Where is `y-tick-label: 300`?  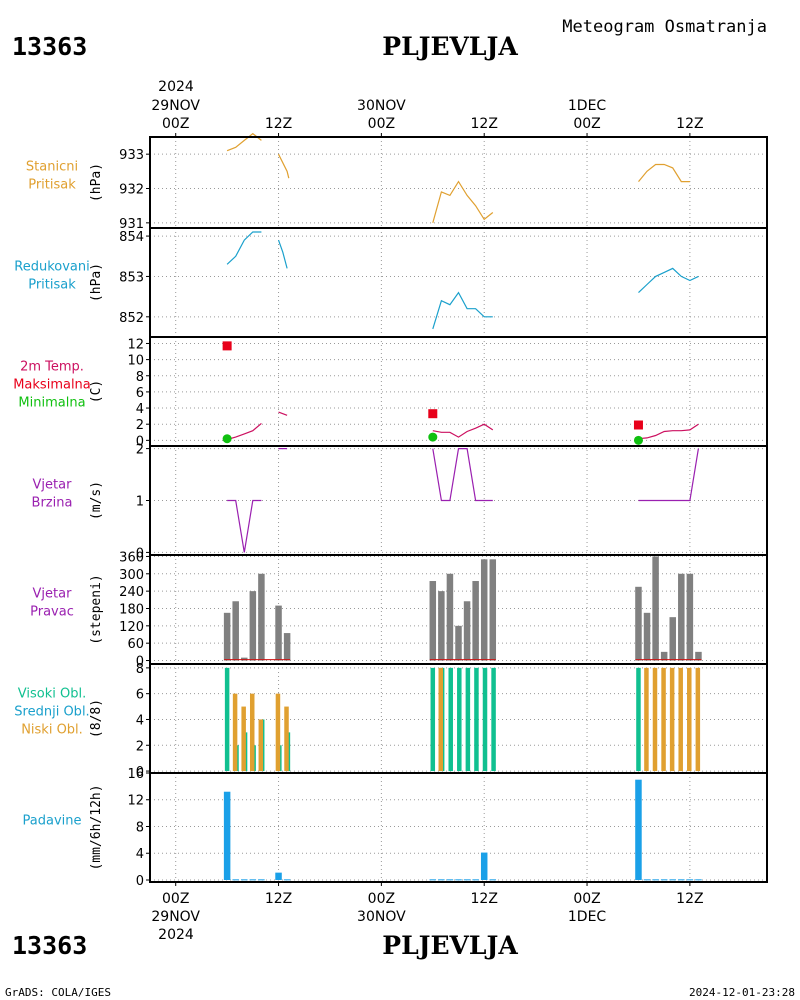
y-tick-label: 300 is located at coordinates (131, 575).